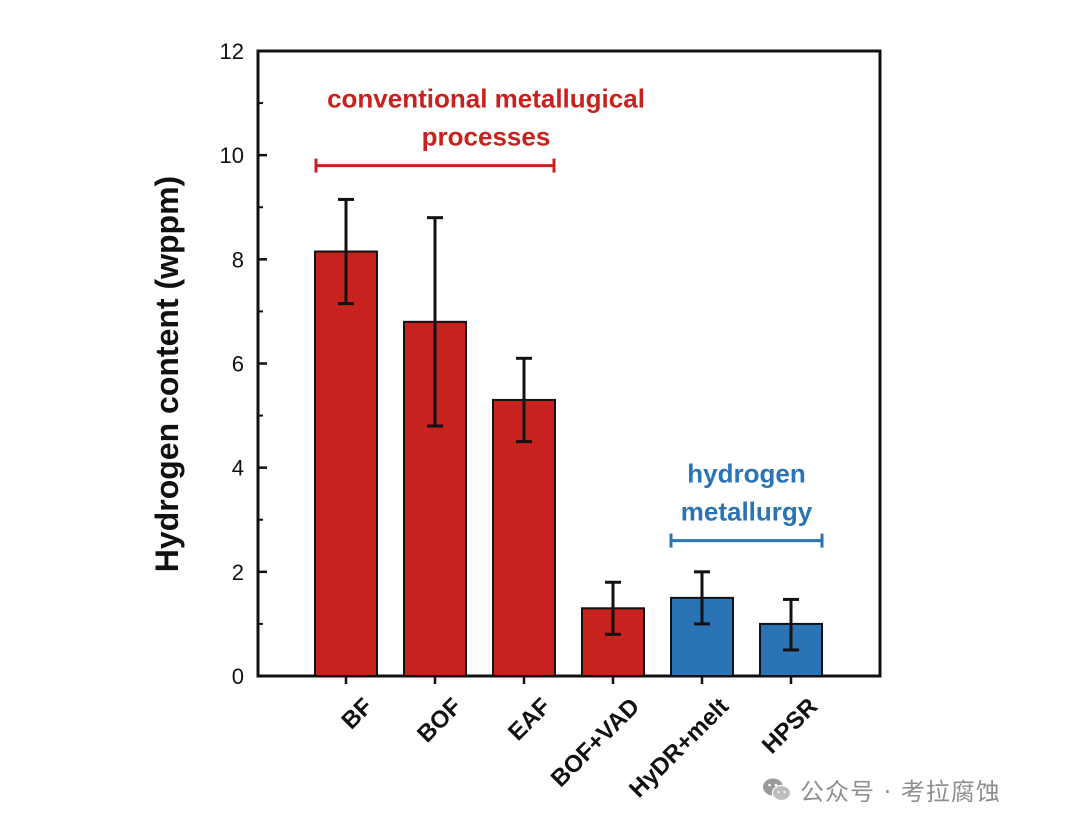 This screenshot has height=833, width=1073. Describe the element at coordinates (529, 719) in the screenshot. I see `x-category-label: EAF` at that location.